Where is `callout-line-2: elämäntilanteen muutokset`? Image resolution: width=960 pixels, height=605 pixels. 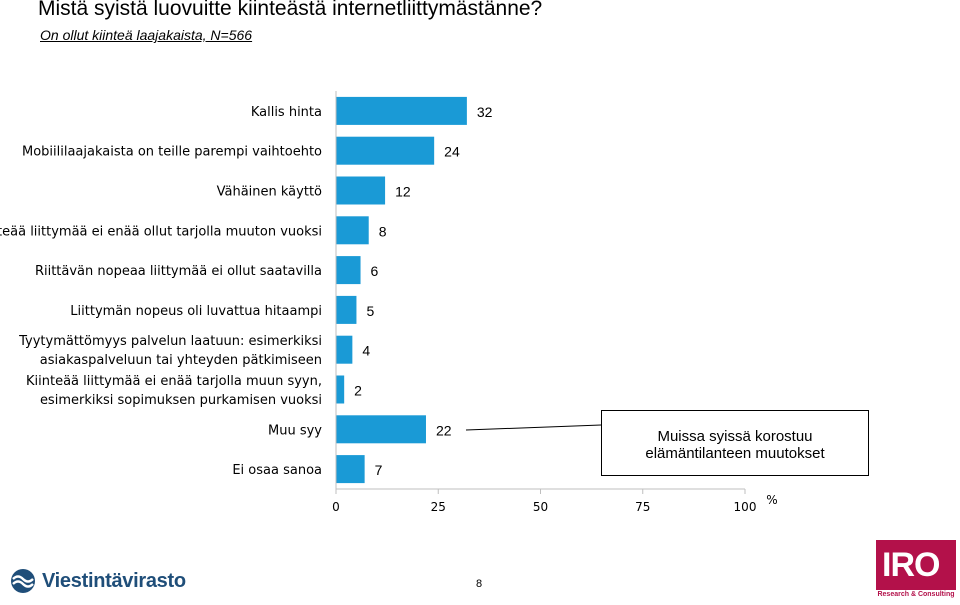 callout-line-2: elämäntilanteen muutokset is located at coordinates (735, 453).